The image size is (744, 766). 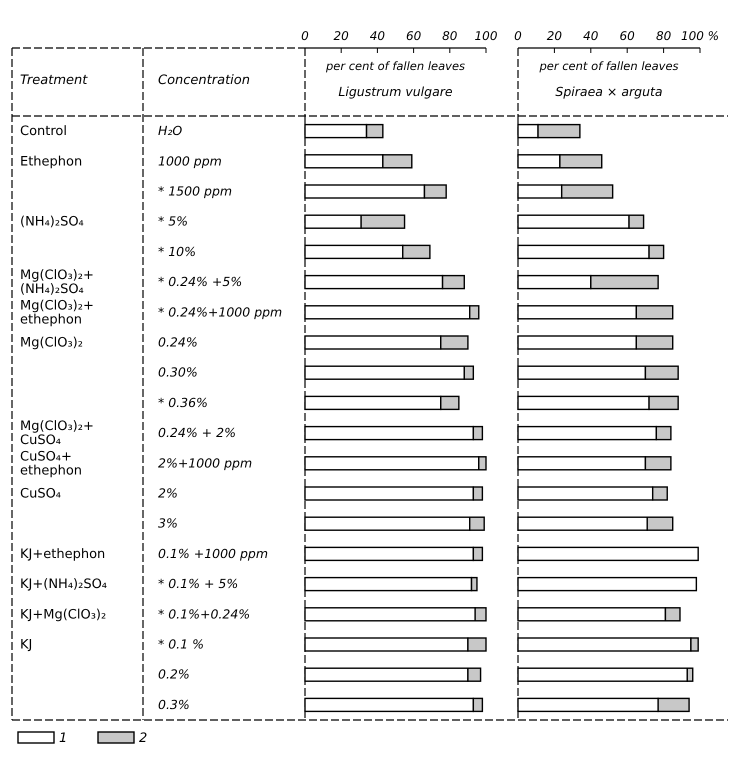 What do you see at coordinates (41, 494) in the screenshot?
I see `text: CuSO₄` at bounding box center [41, 494].